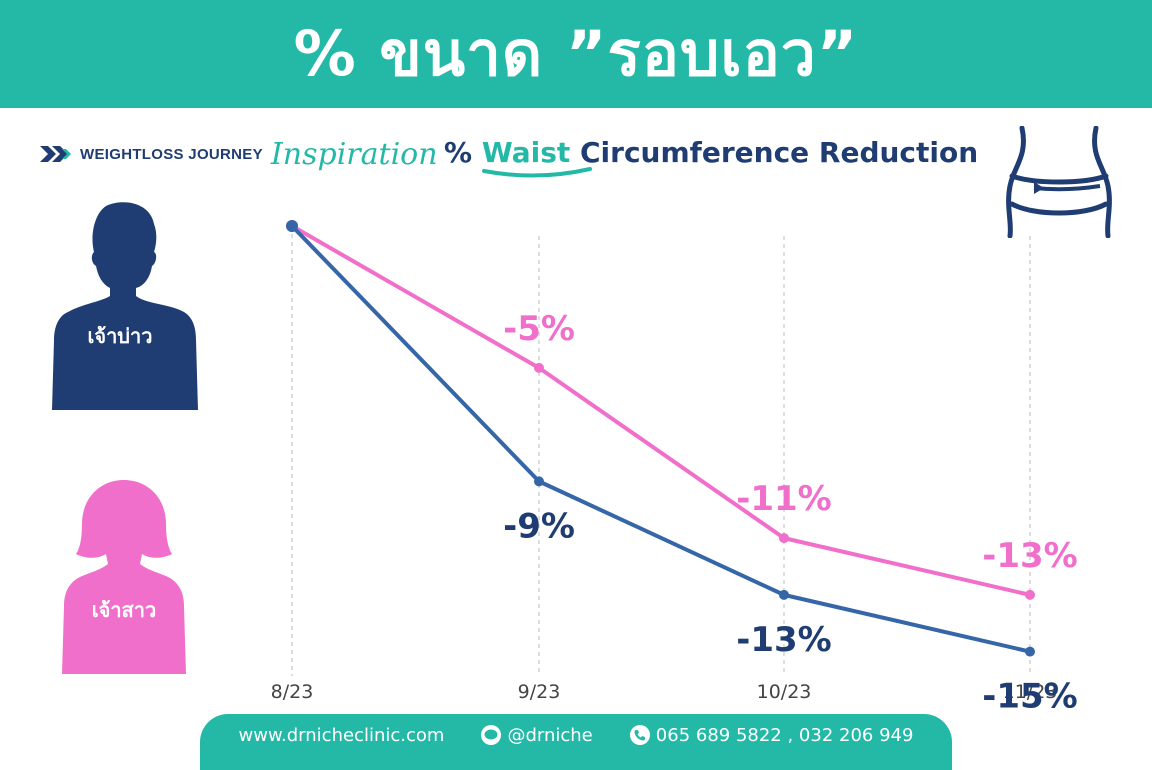 The image size is (1152, 770). Describe the element at coordinates (1059, 182) in the screenshot. I see `waist-icon` at that location.